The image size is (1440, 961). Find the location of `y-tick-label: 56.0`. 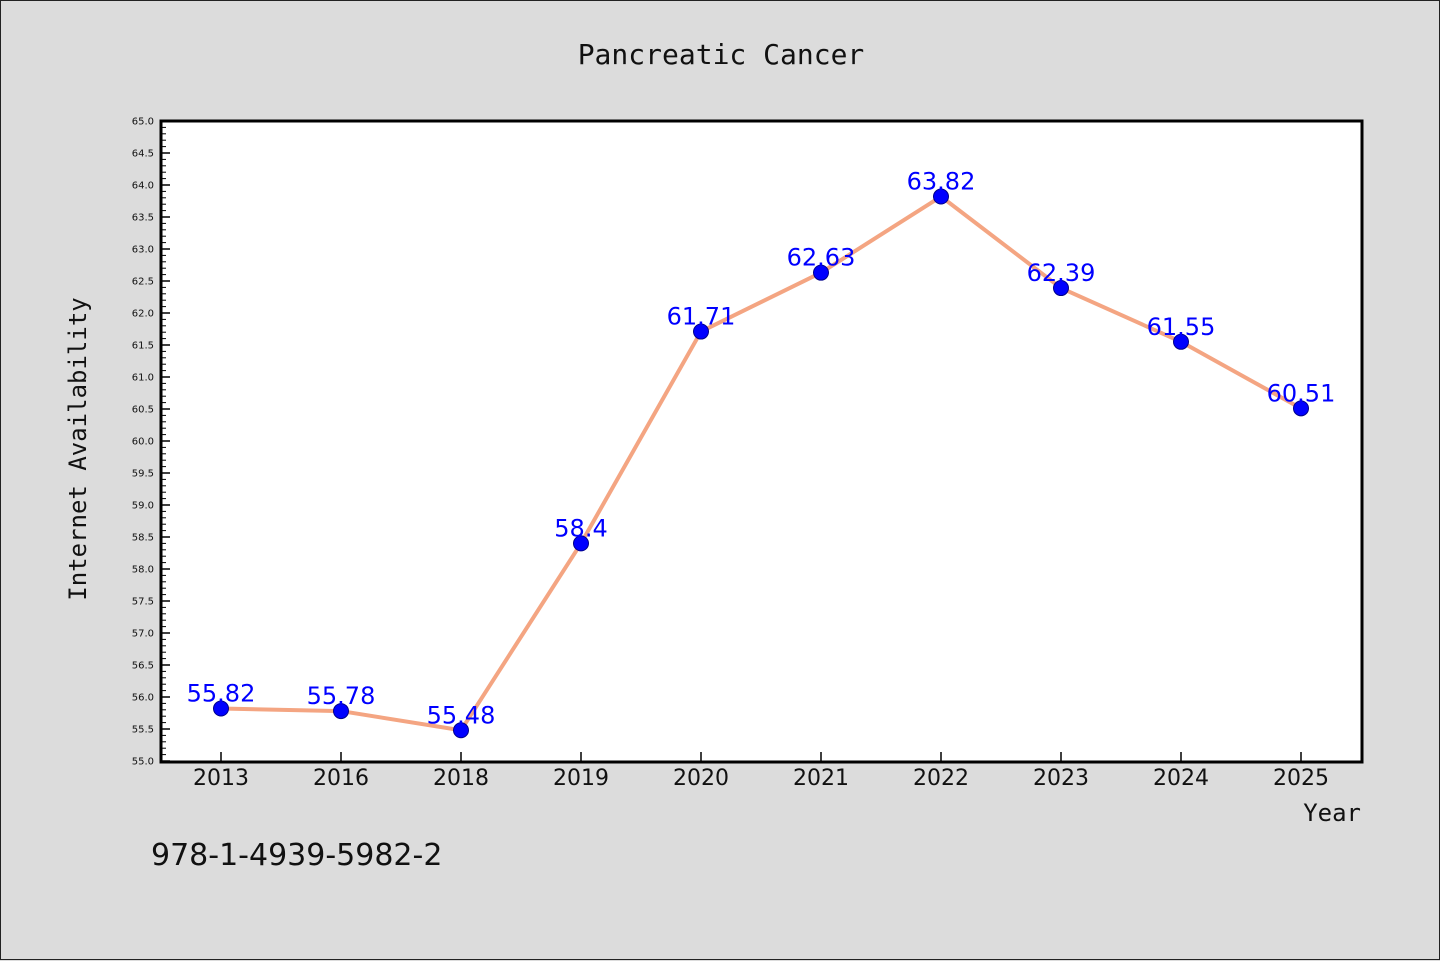

y-tick-label: 56.0 is located at coordinates (143, 698).